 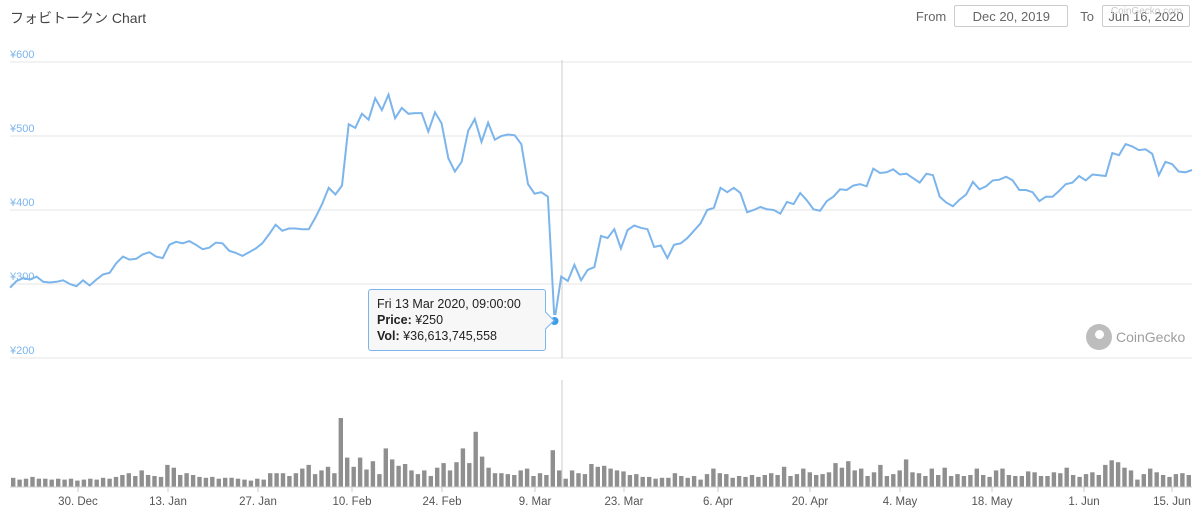 What do you see at coordinates (931, 16) in the screenshot?
I see `from-label: From` at bounding box center [931, 16].